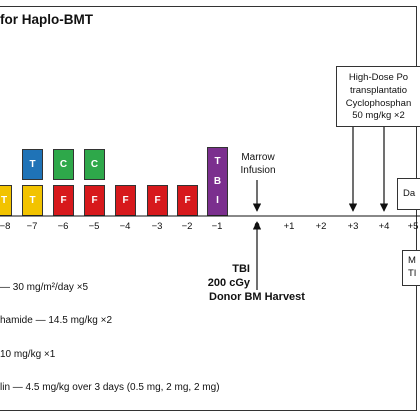 The height and width of the screenshot is (420, 420). What do you see at coordinates (32, 226) in the screenshot?
I see `day-tick: −7` at bounding box center [32, 226].